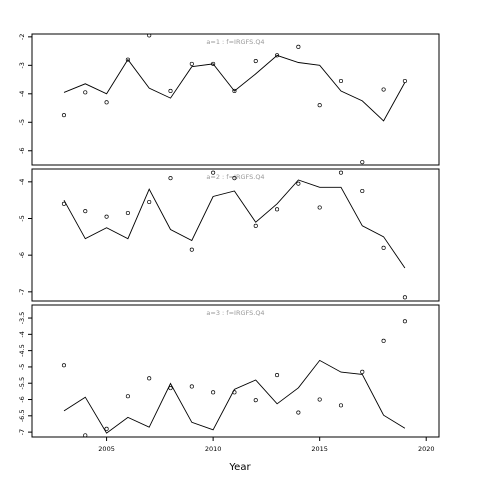 This screenshot has height=485, width=480. I want to click on y-tick-label: -4.5, so click(22, 350).